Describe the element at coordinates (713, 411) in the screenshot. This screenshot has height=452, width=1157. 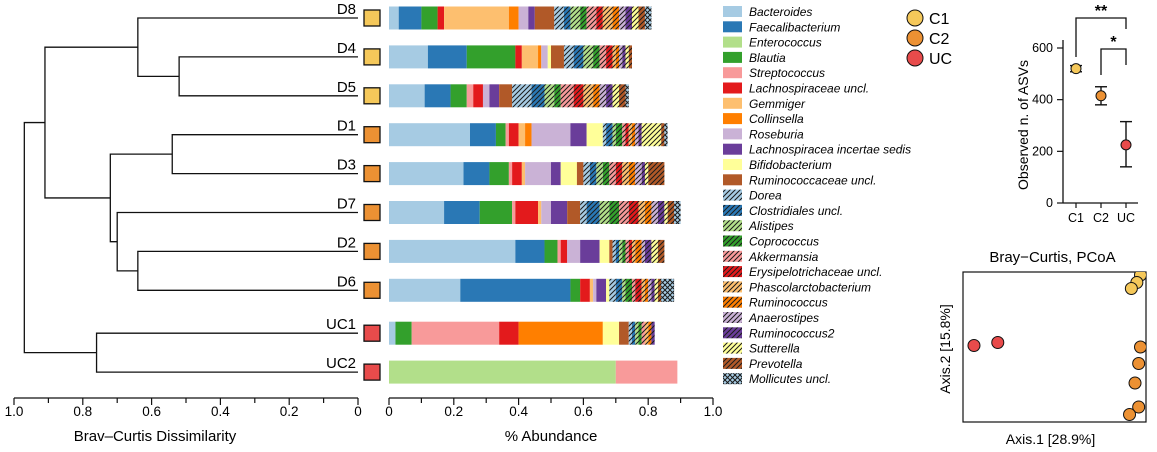
I see `bar-tick-label: 1.0` at that location.